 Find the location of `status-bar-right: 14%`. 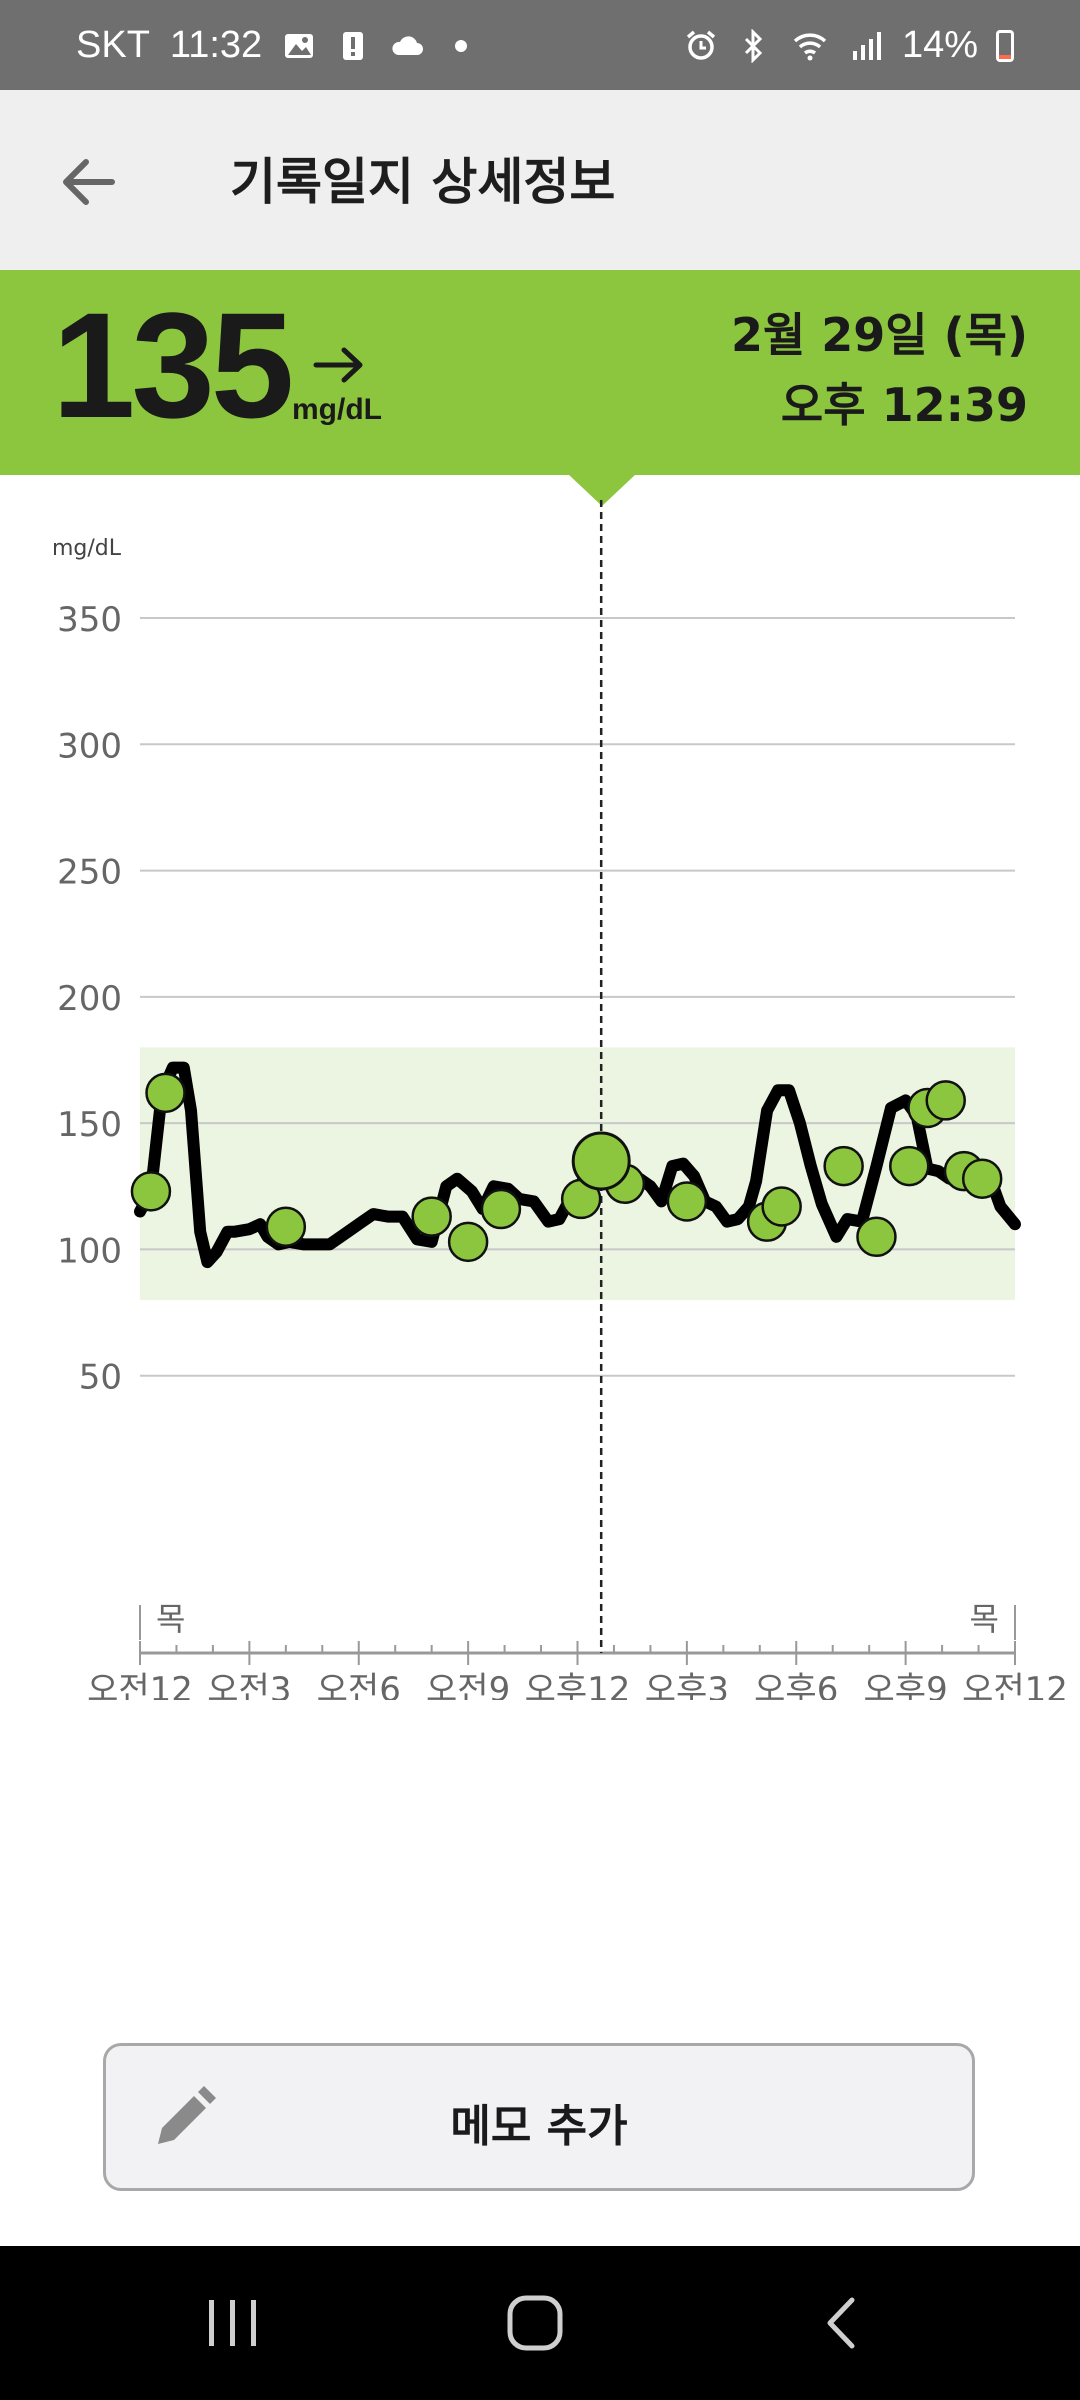

status-bar-right: 14% is located at coordinates (849, 45).